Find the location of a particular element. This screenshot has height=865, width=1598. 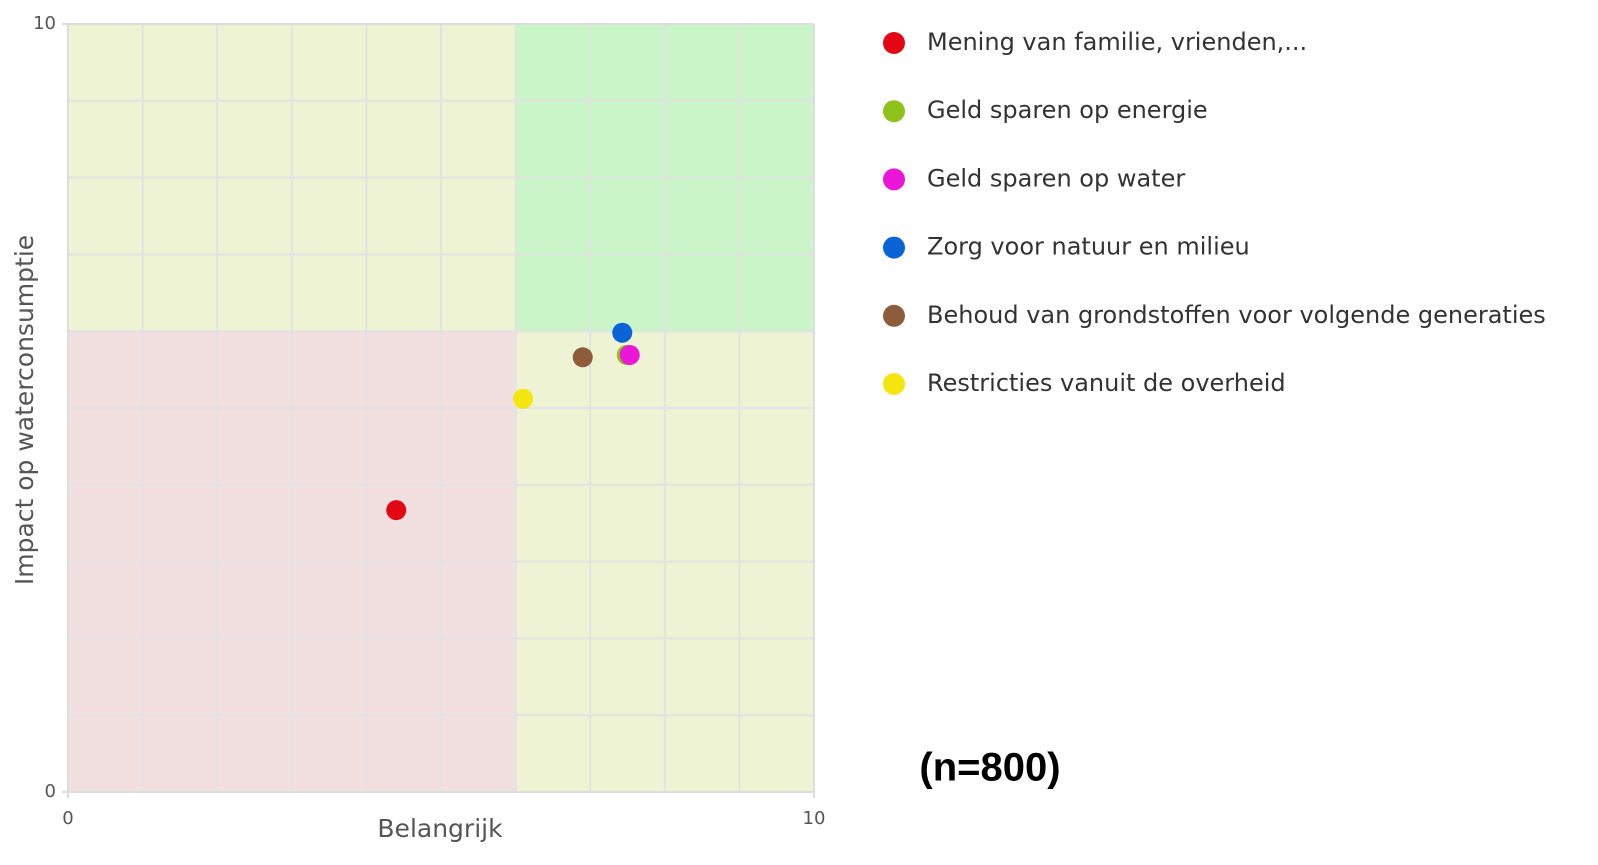

y-tick-label: 10 is located at coordinates (44, 23).